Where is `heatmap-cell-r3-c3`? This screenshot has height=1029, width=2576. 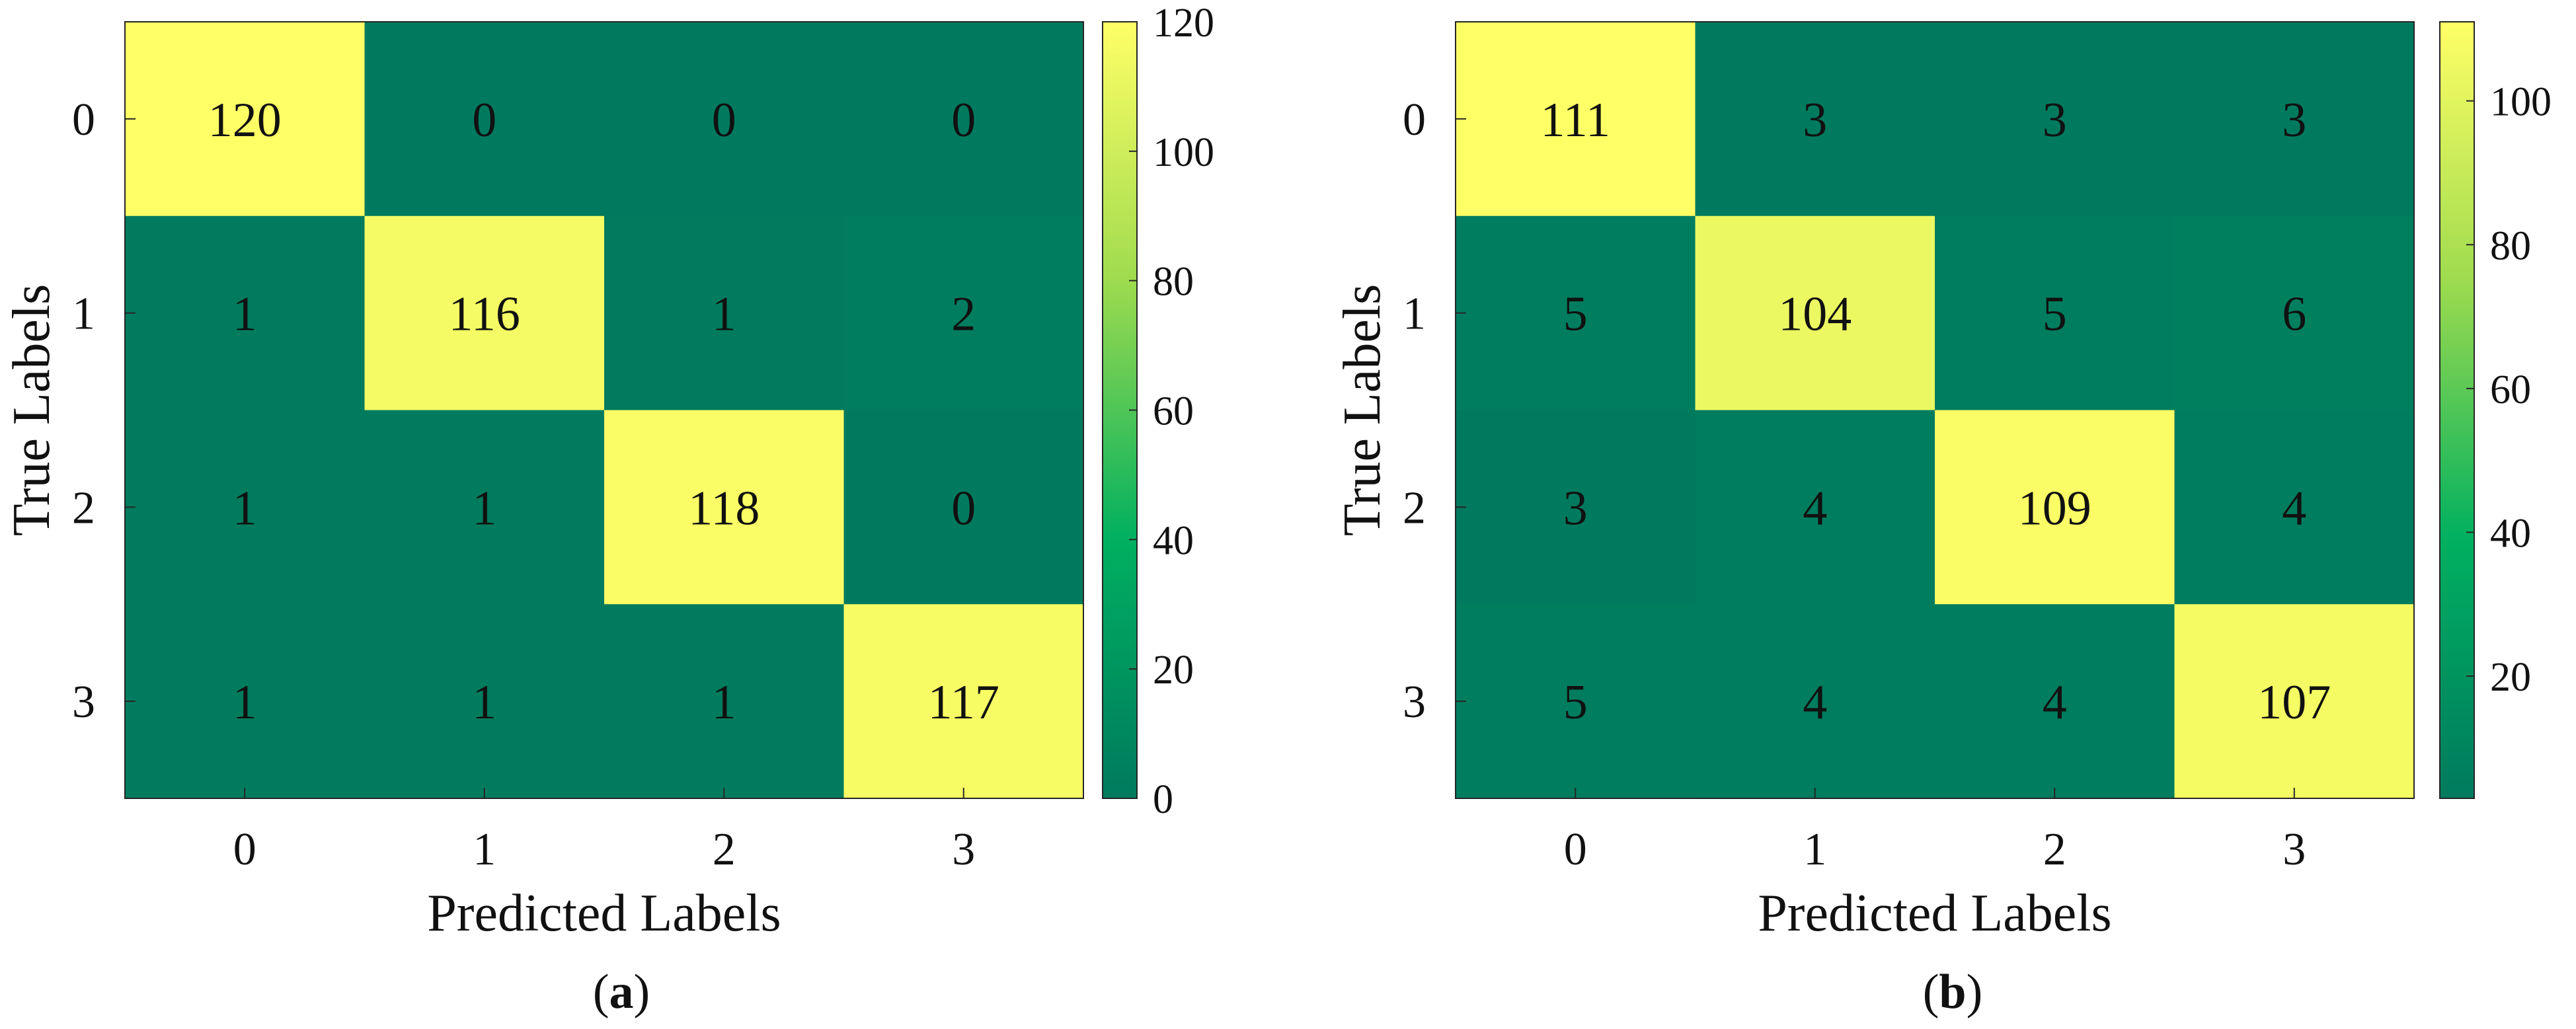 heatmap-cell-r3-c3 is located at coordinates (963, 701).